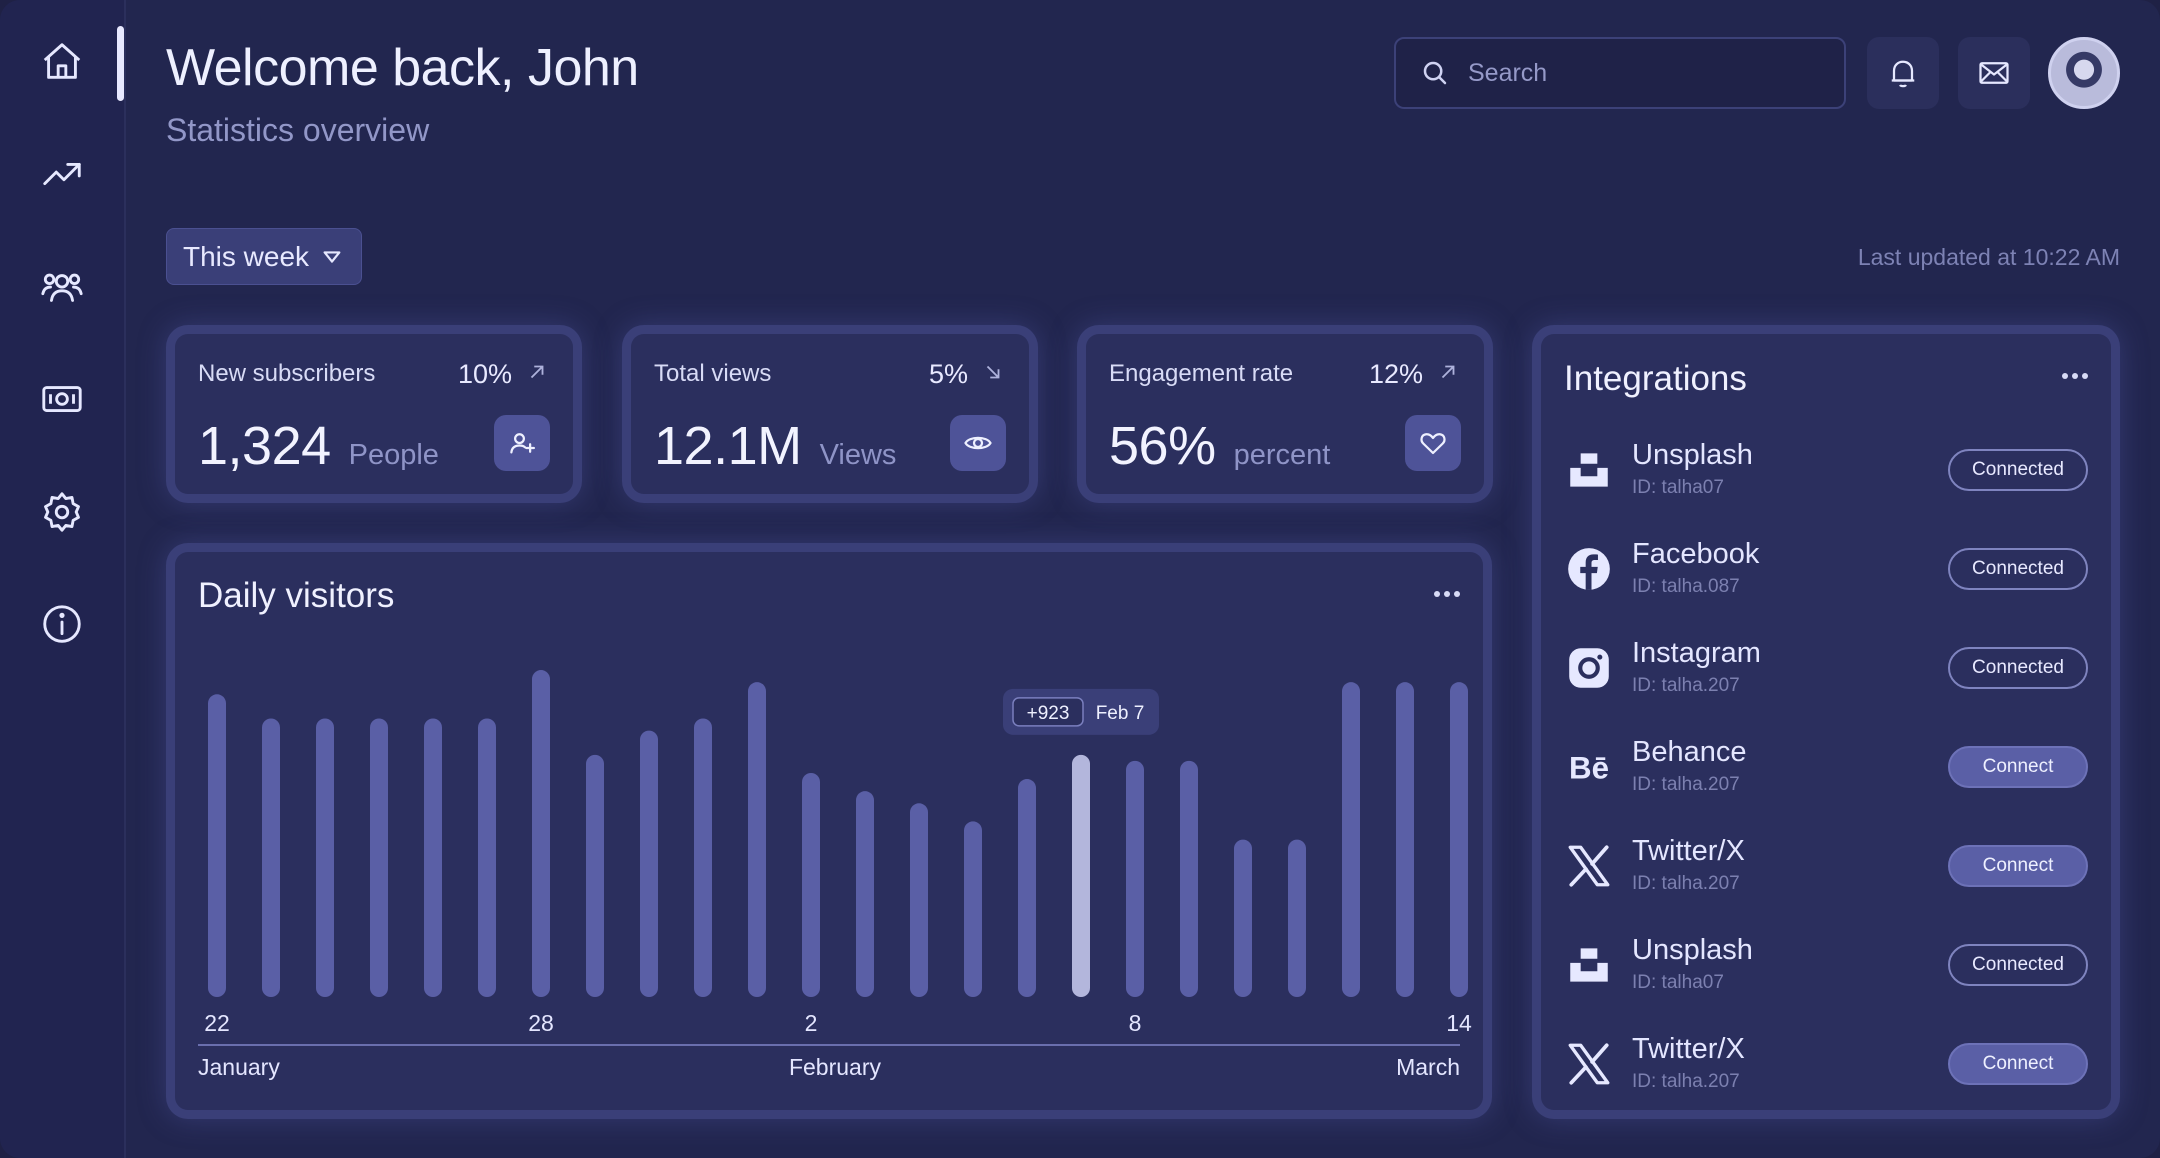  I want to click on trending-up-icon, so click(62, 174).